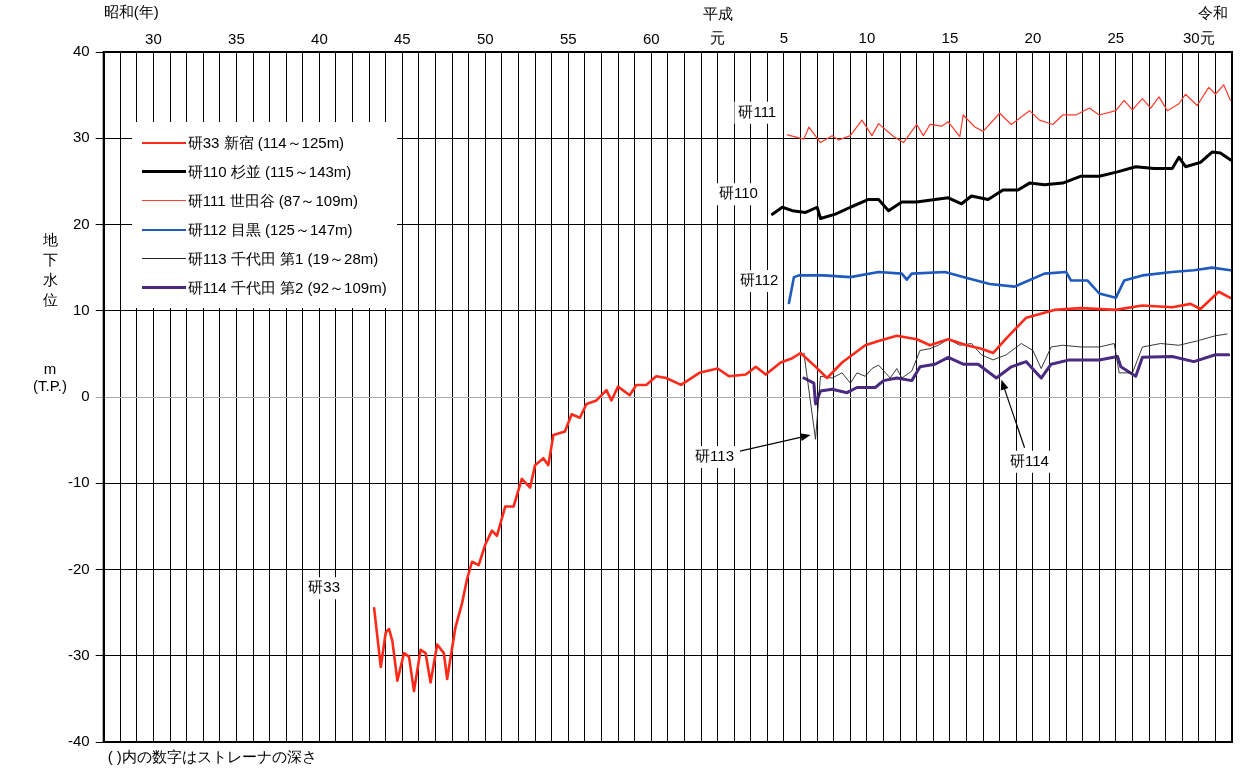 The height and width of the screenshot is (776, 1242). I want to click on y-tick-label: -20, so click(78, 568).